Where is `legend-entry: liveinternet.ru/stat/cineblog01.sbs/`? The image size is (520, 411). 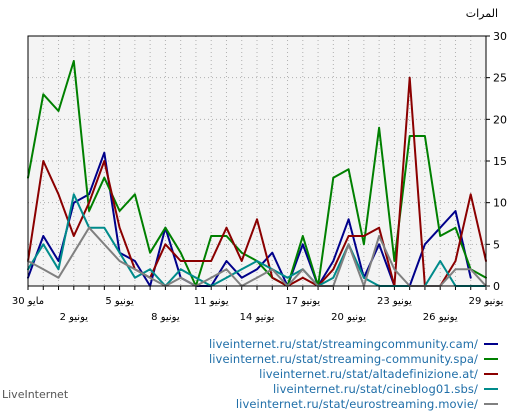 legend-entry: liveinternet.ru/stat/cineblog01.sbs/ is located at coordinates (353, 388).